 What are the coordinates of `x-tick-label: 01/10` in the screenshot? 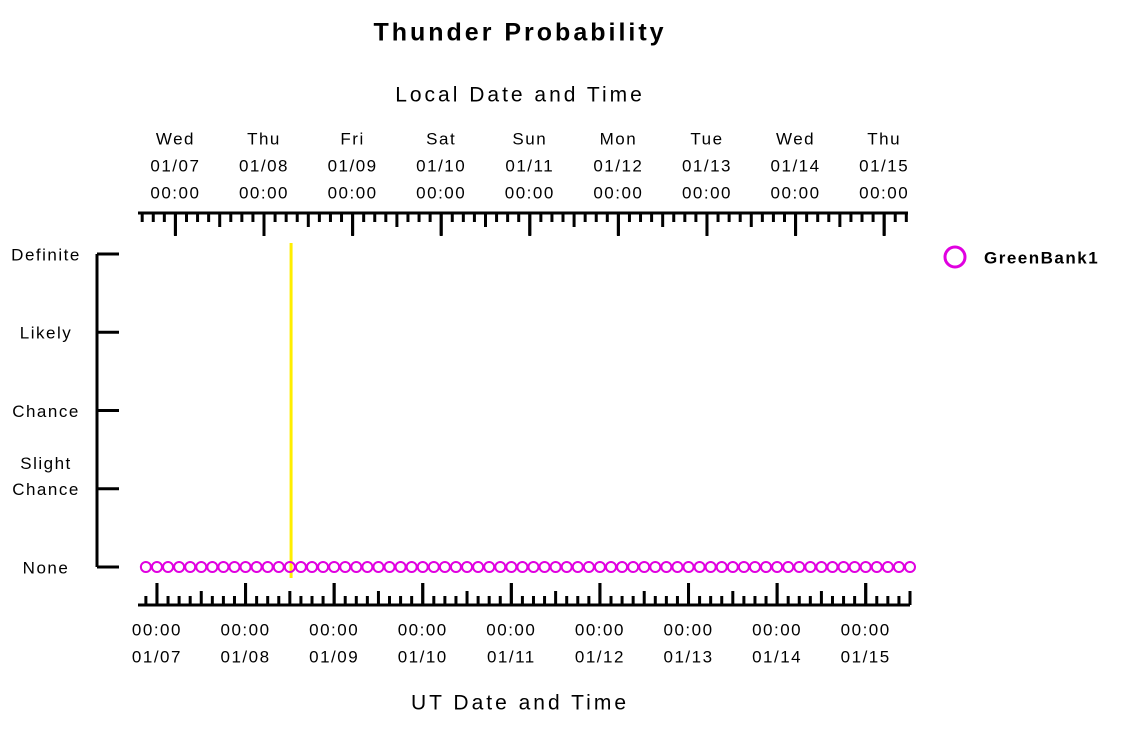 It's located at (423, 656).